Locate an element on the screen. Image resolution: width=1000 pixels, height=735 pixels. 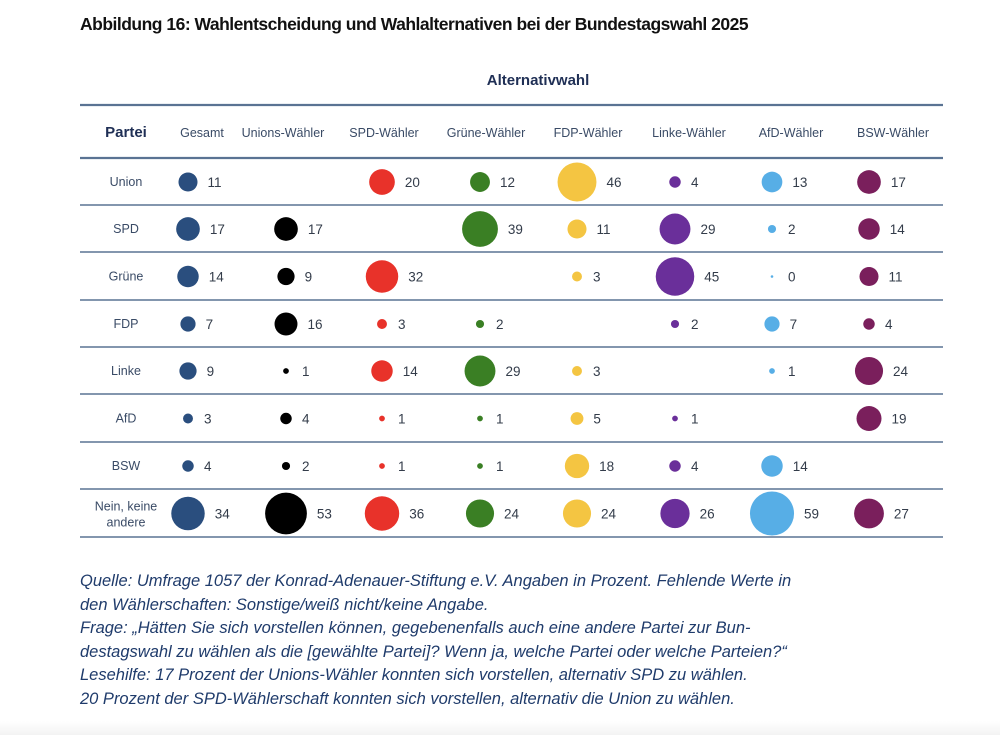
row-label: andere is located at coordinates (126, 523).